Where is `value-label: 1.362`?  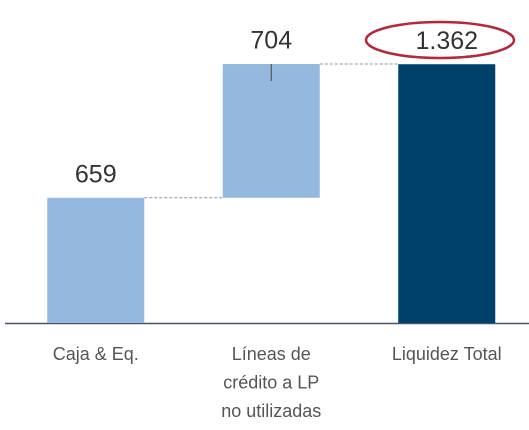
value-label: 1.362 is located at coordinates (446, 41).